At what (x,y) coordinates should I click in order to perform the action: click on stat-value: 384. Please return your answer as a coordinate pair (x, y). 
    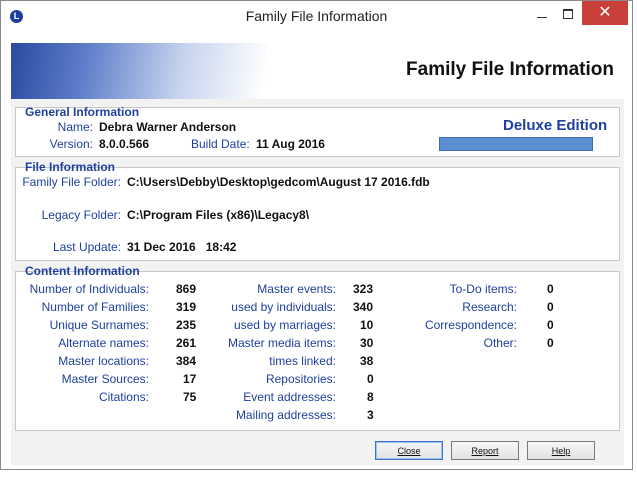
    Looking at the image, I should click on (186, 361).